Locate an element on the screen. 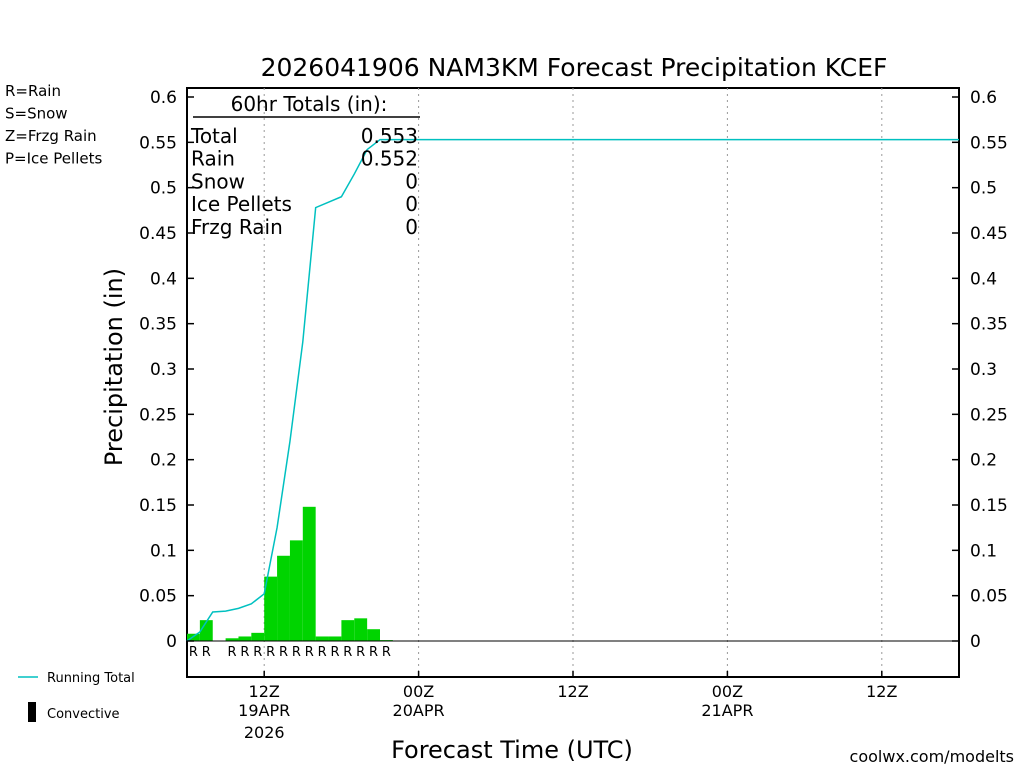 The height and width of the screenshot is (768, 1024). y-tick-label-left: 0.25 is located at coordinates (158, 415).